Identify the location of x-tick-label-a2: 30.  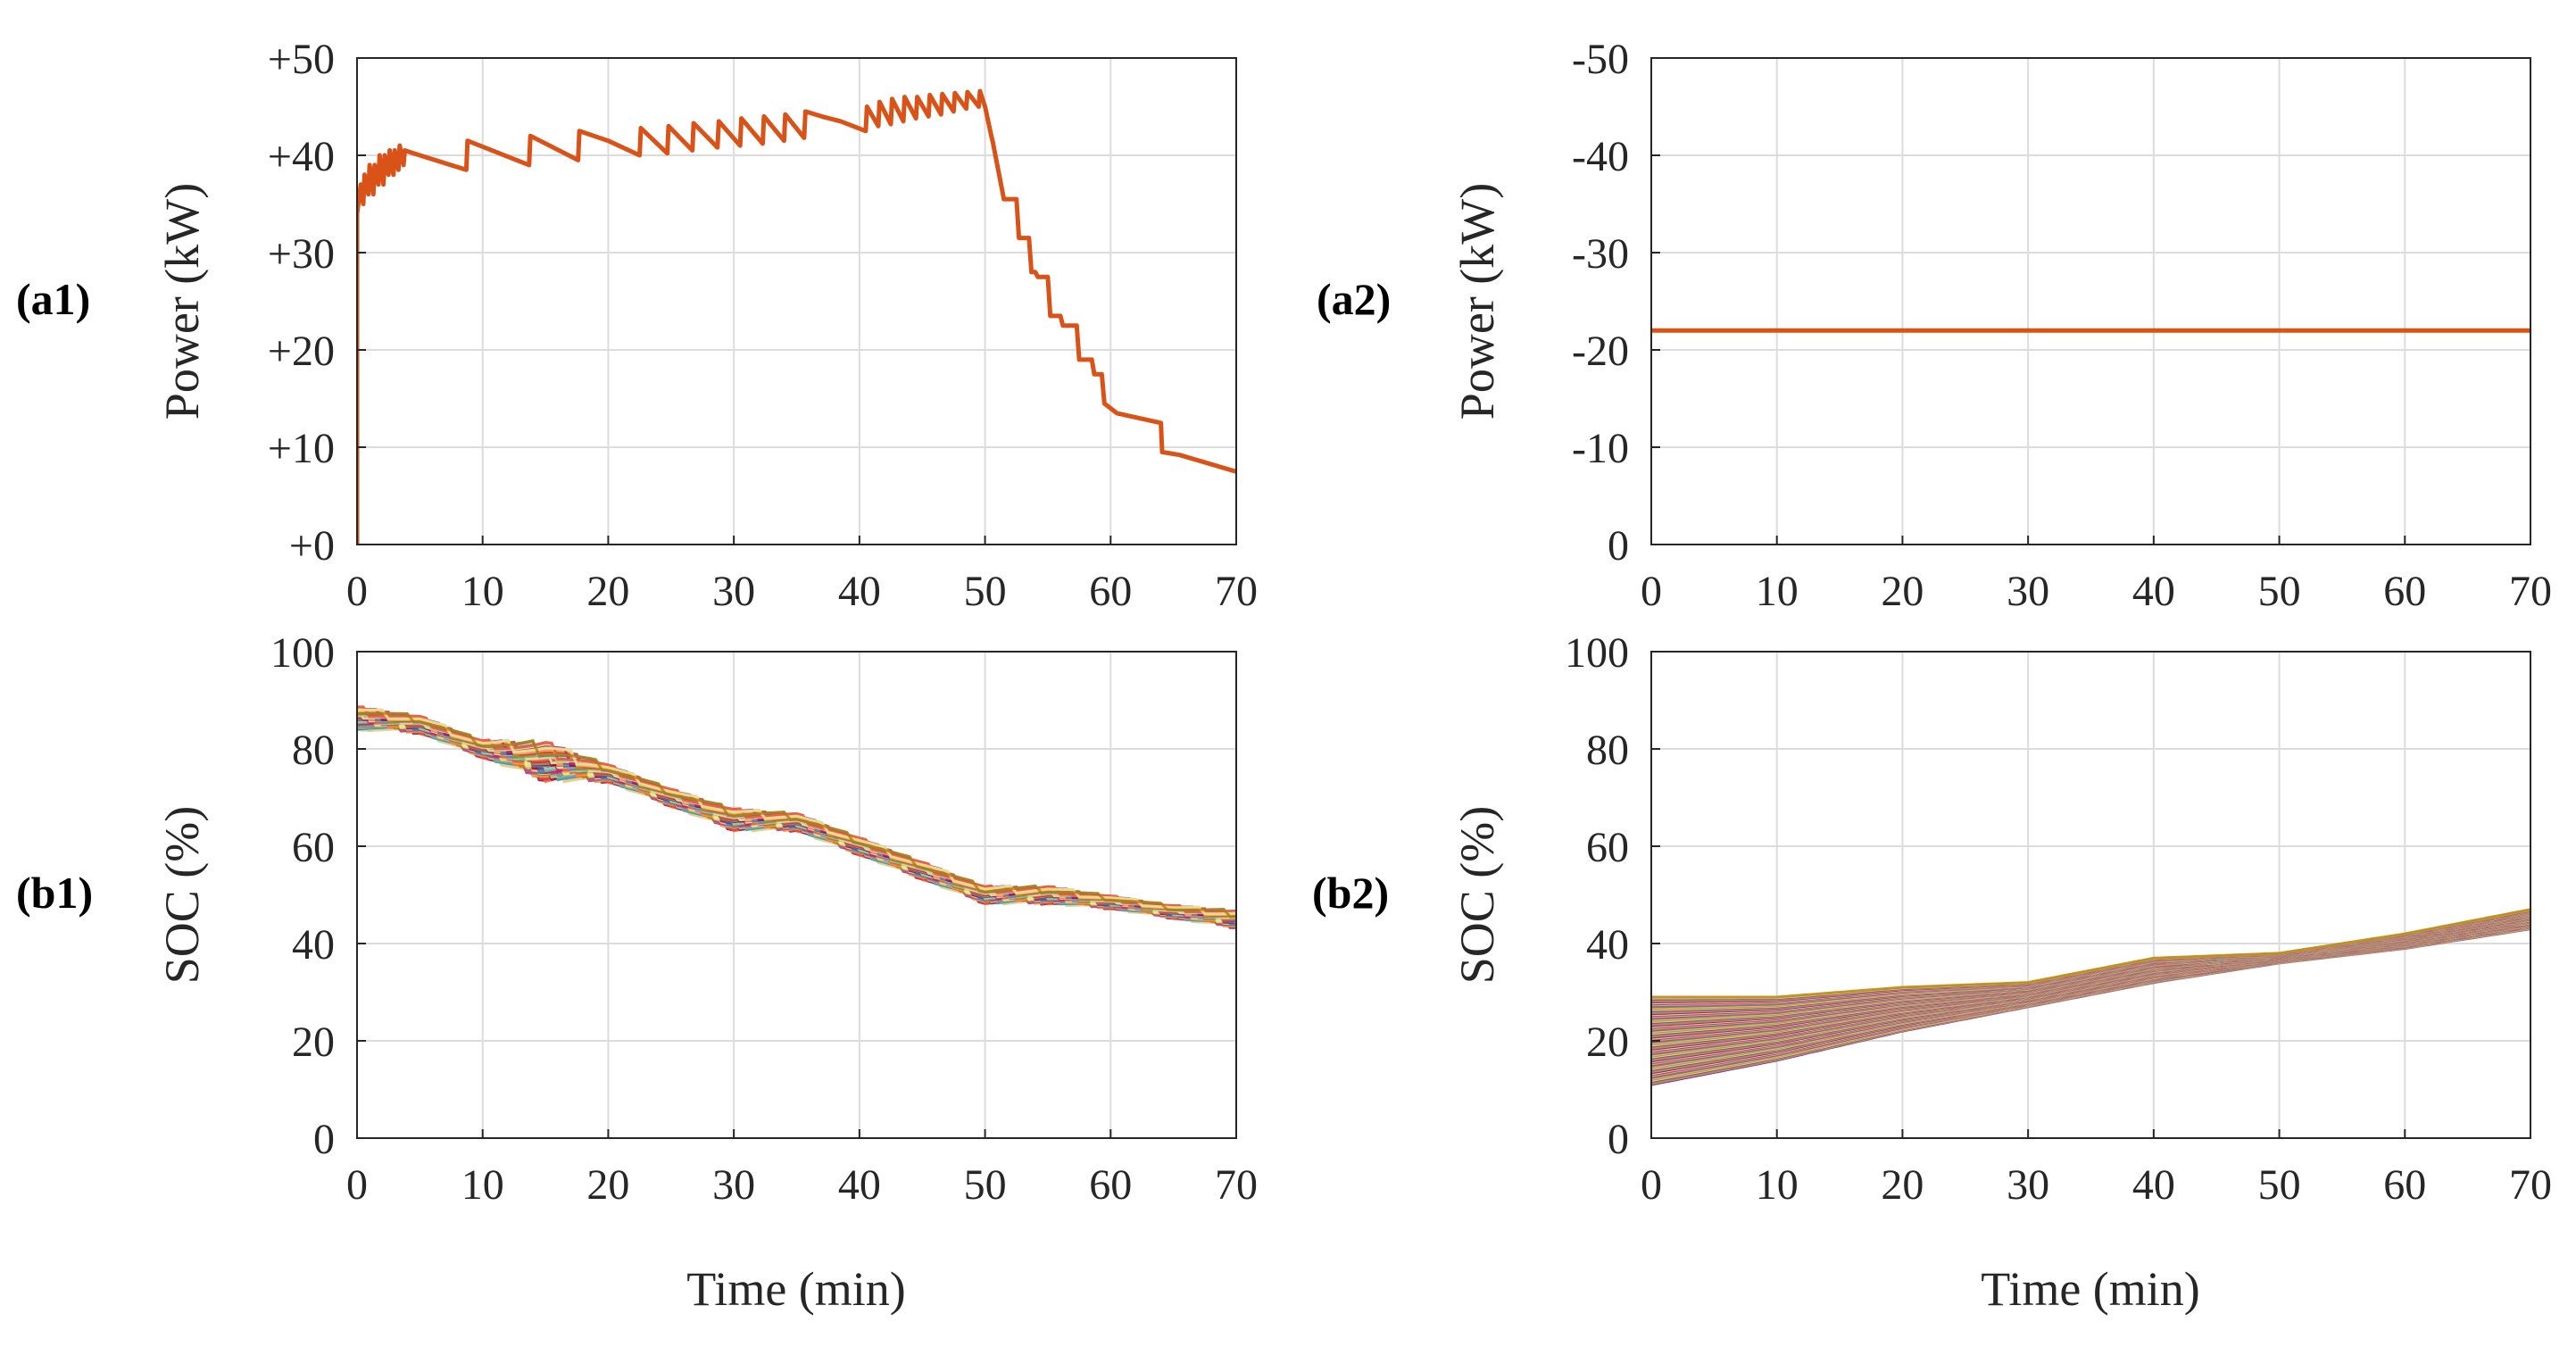
(2028, 591).